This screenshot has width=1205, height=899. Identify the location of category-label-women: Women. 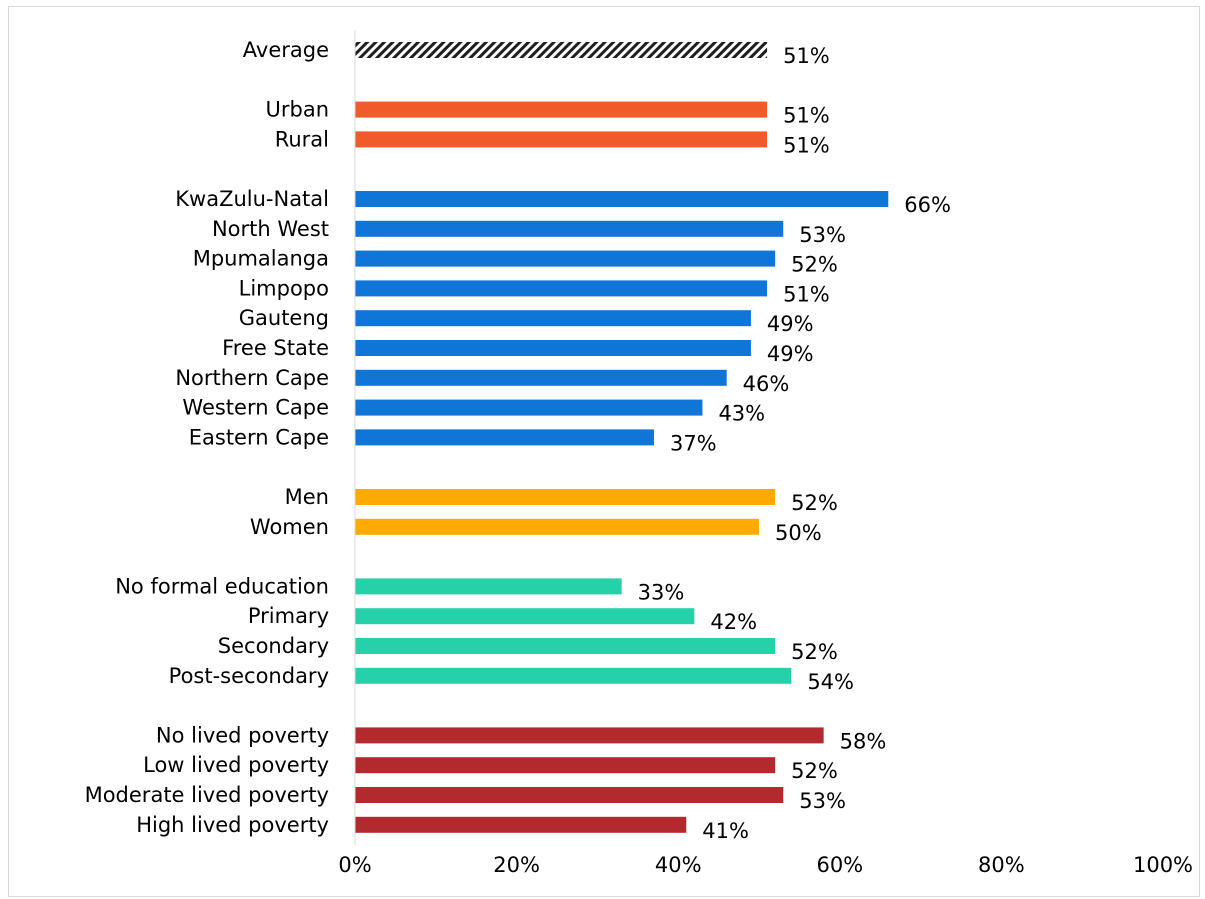
(289, 527).